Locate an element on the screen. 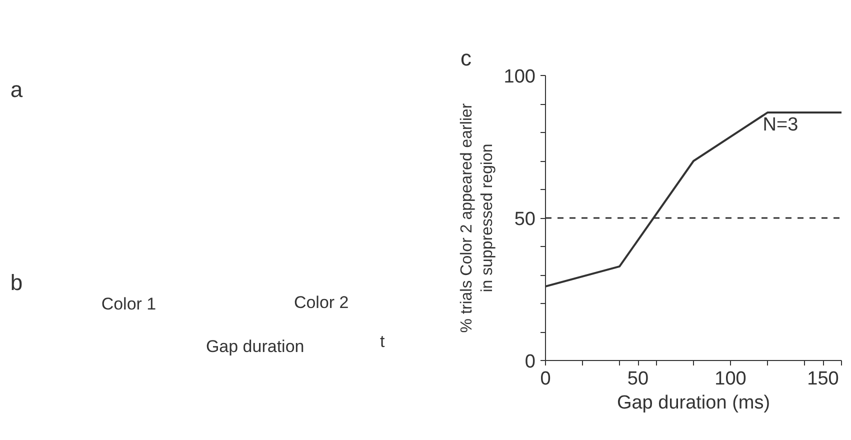 This screenshot has height=440, width=851. text: b is located at coordinates (16, 282).